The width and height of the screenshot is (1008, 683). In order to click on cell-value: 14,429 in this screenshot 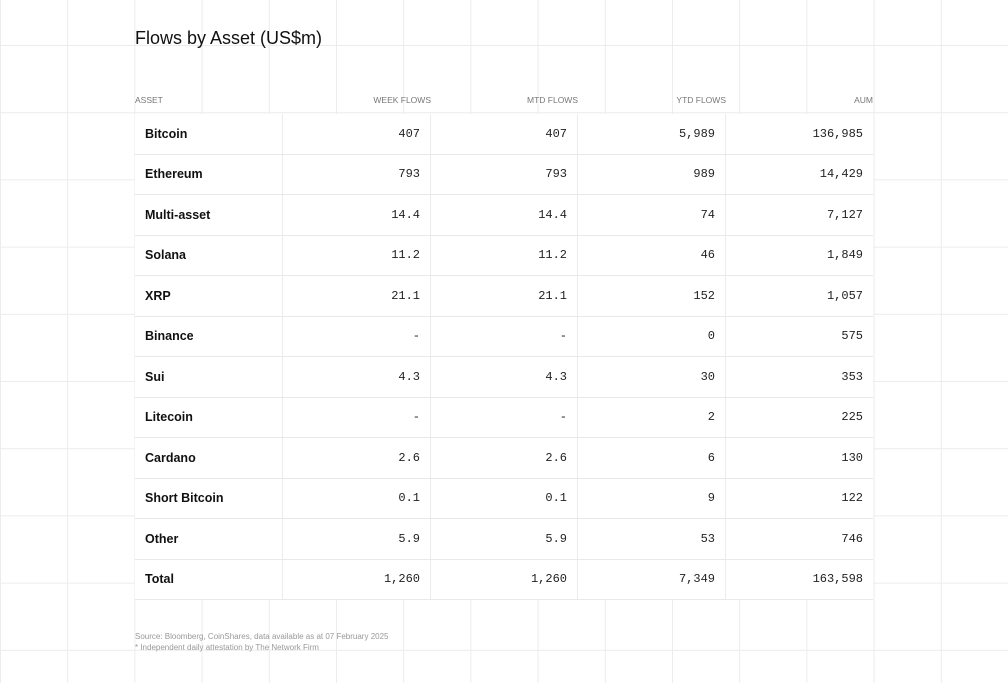, I will do `click(841, 174)`.